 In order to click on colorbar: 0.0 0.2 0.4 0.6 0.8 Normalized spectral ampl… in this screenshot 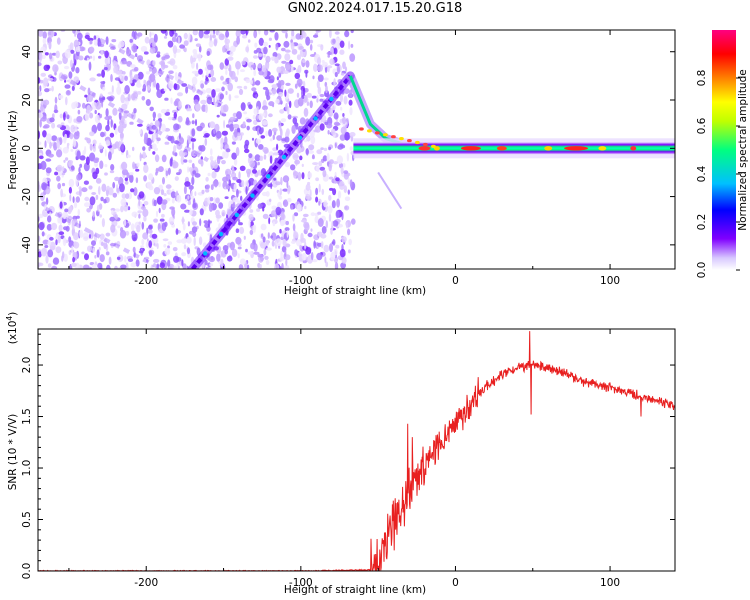, I will do `click(722, 154)`.